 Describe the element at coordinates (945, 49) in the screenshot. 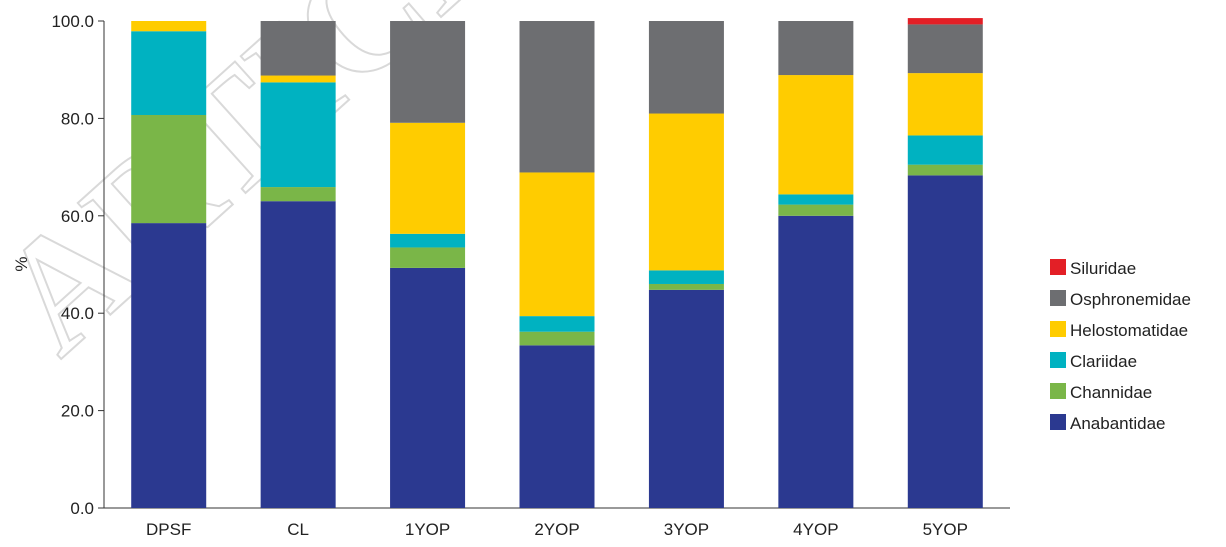

I see `bar-segment-osphronemidae-5yop` at that location.